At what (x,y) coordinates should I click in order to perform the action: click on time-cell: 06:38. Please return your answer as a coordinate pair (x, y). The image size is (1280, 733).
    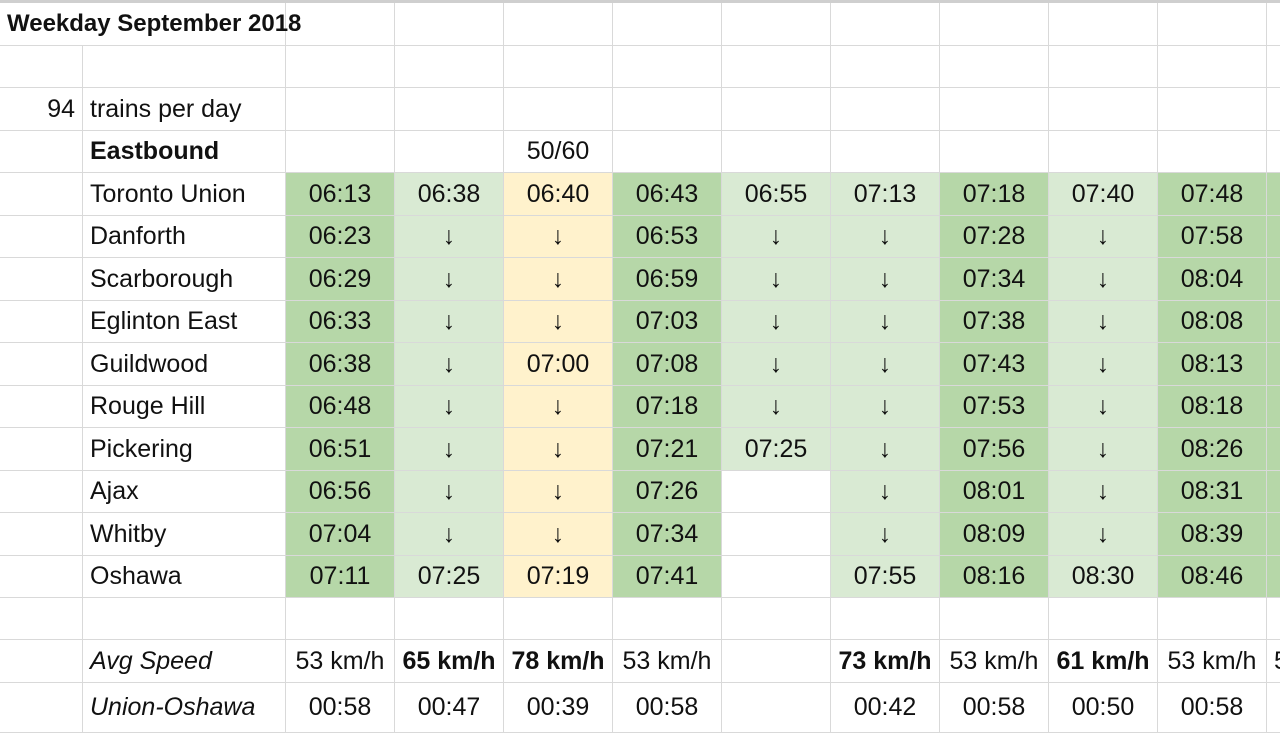
    Looking at the image, I should click on (340, 364).